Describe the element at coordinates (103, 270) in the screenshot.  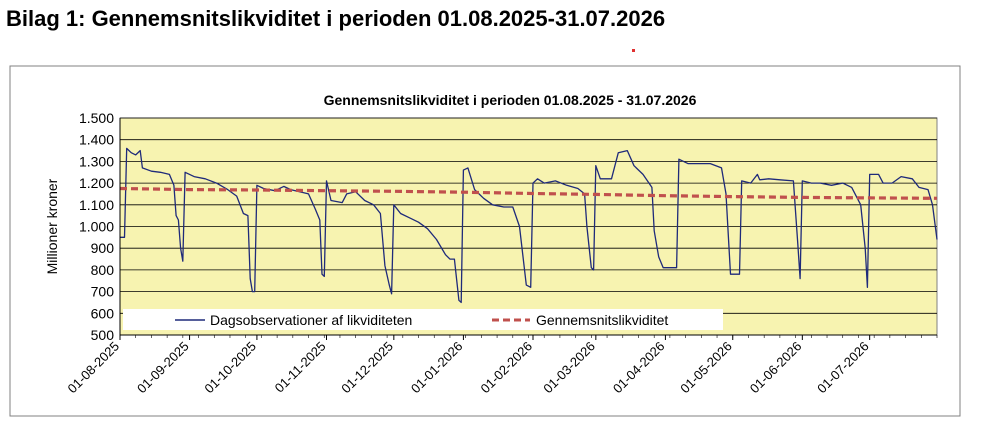
I see `y-tick-label: 800` at that location.